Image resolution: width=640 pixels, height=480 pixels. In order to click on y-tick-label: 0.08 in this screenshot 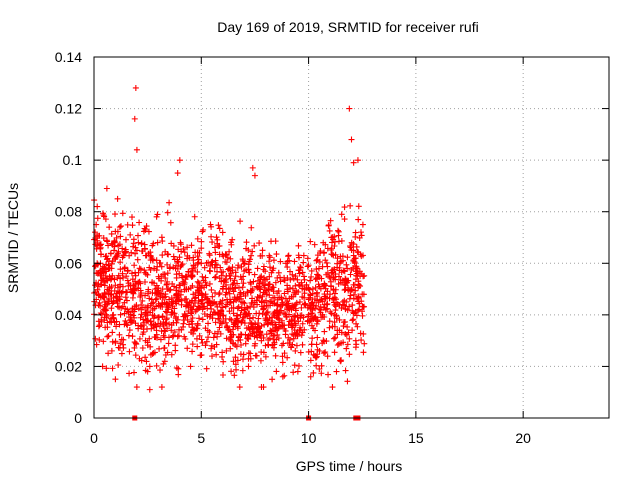, I will do `click(68, 212)`.